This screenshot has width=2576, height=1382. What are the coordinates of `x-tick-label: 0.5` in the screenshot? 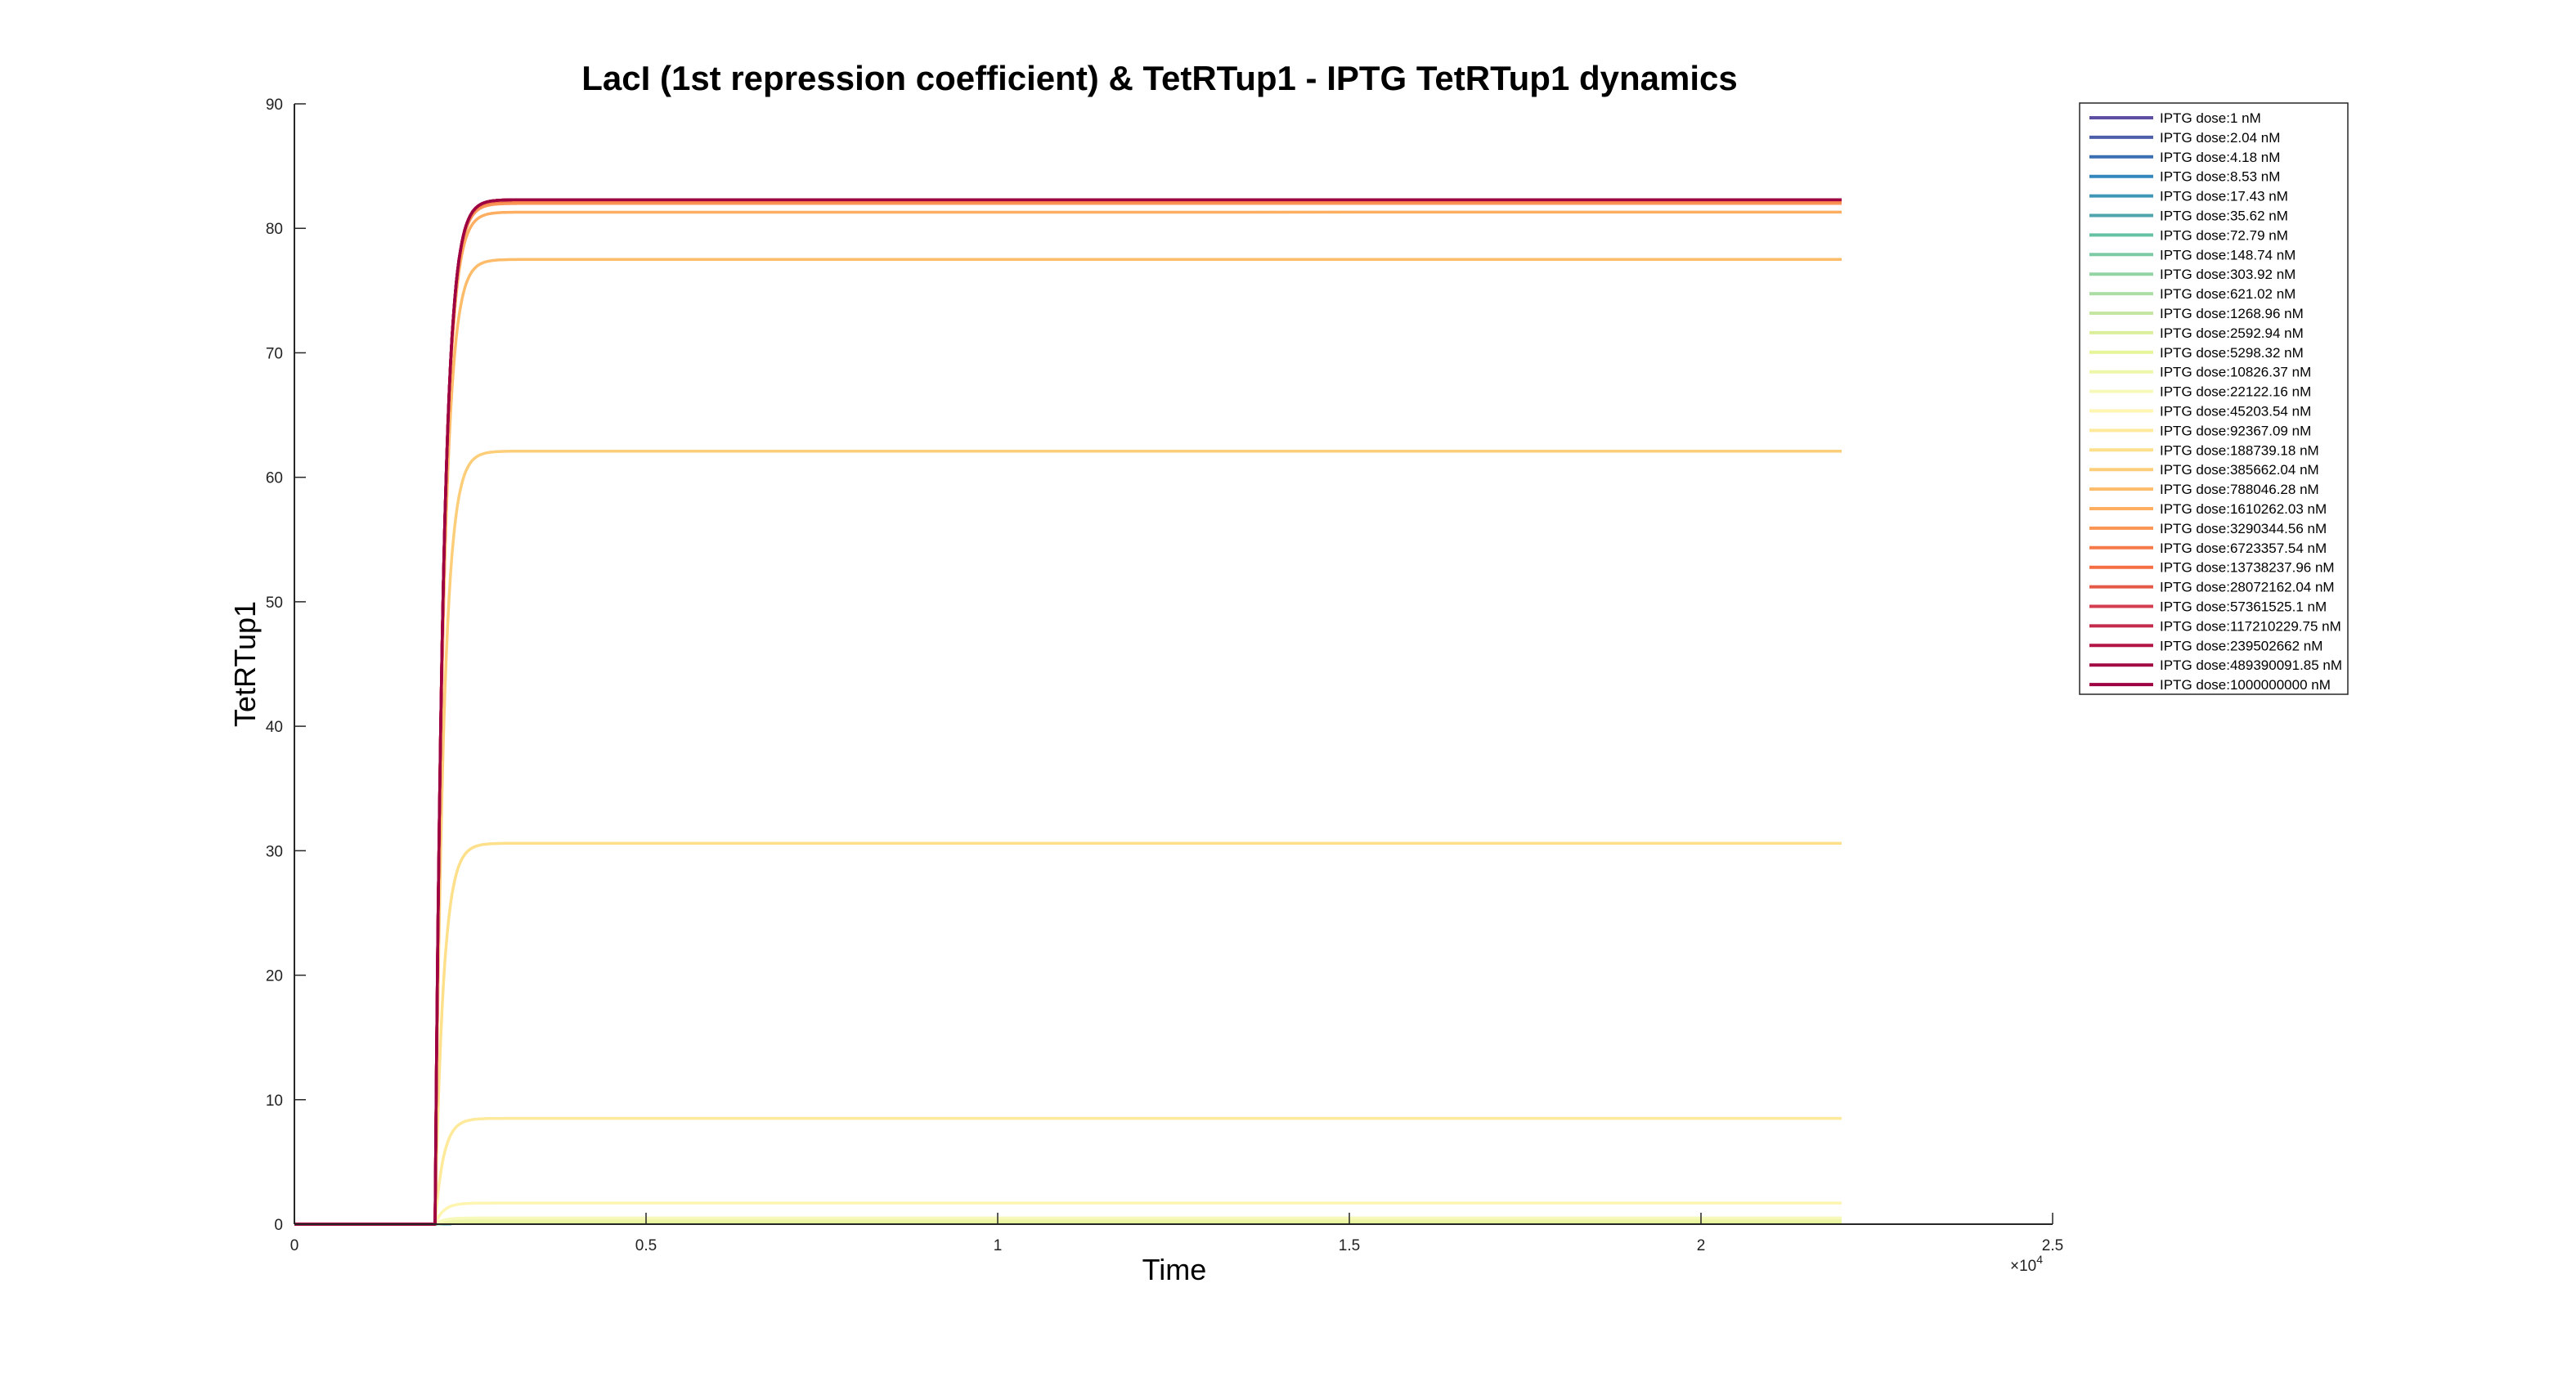 It's located at (646, 1245).